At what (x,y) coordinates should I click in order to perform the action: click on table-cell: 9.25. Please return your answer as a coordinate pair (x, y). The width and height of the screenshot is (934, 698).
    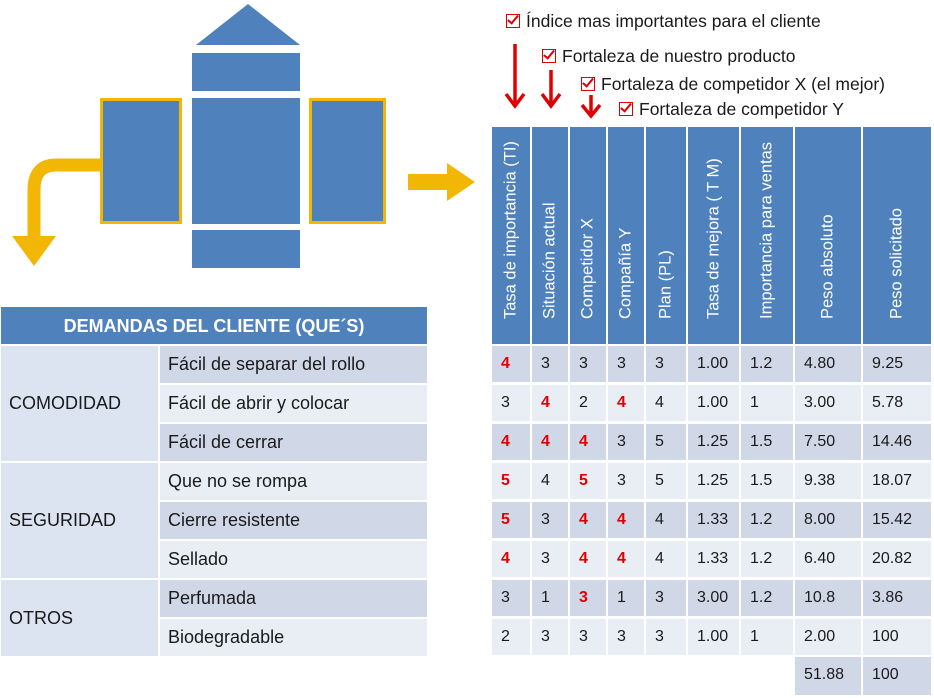
    Looking at the image, I should click on (897, 364).